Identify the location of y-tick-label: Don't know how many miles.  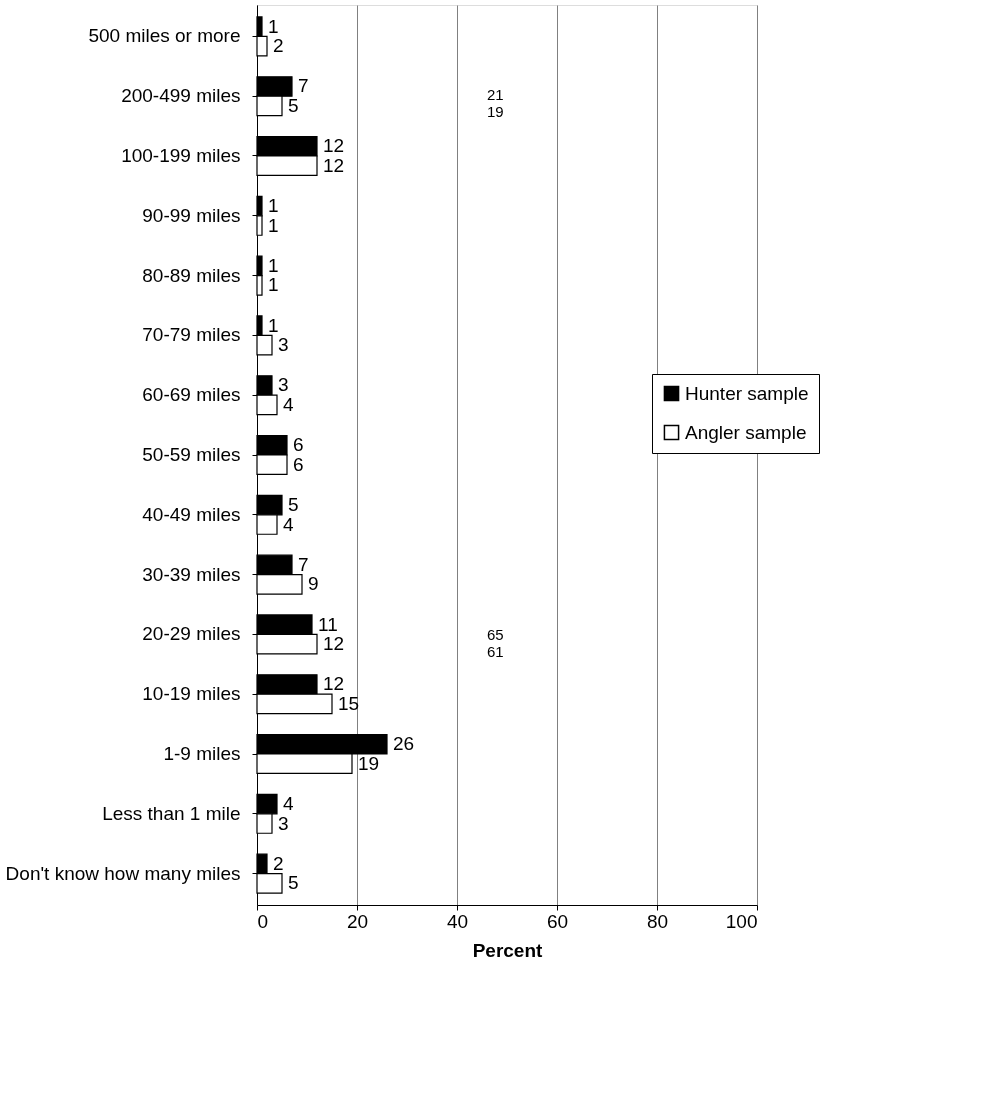
(123, 873).